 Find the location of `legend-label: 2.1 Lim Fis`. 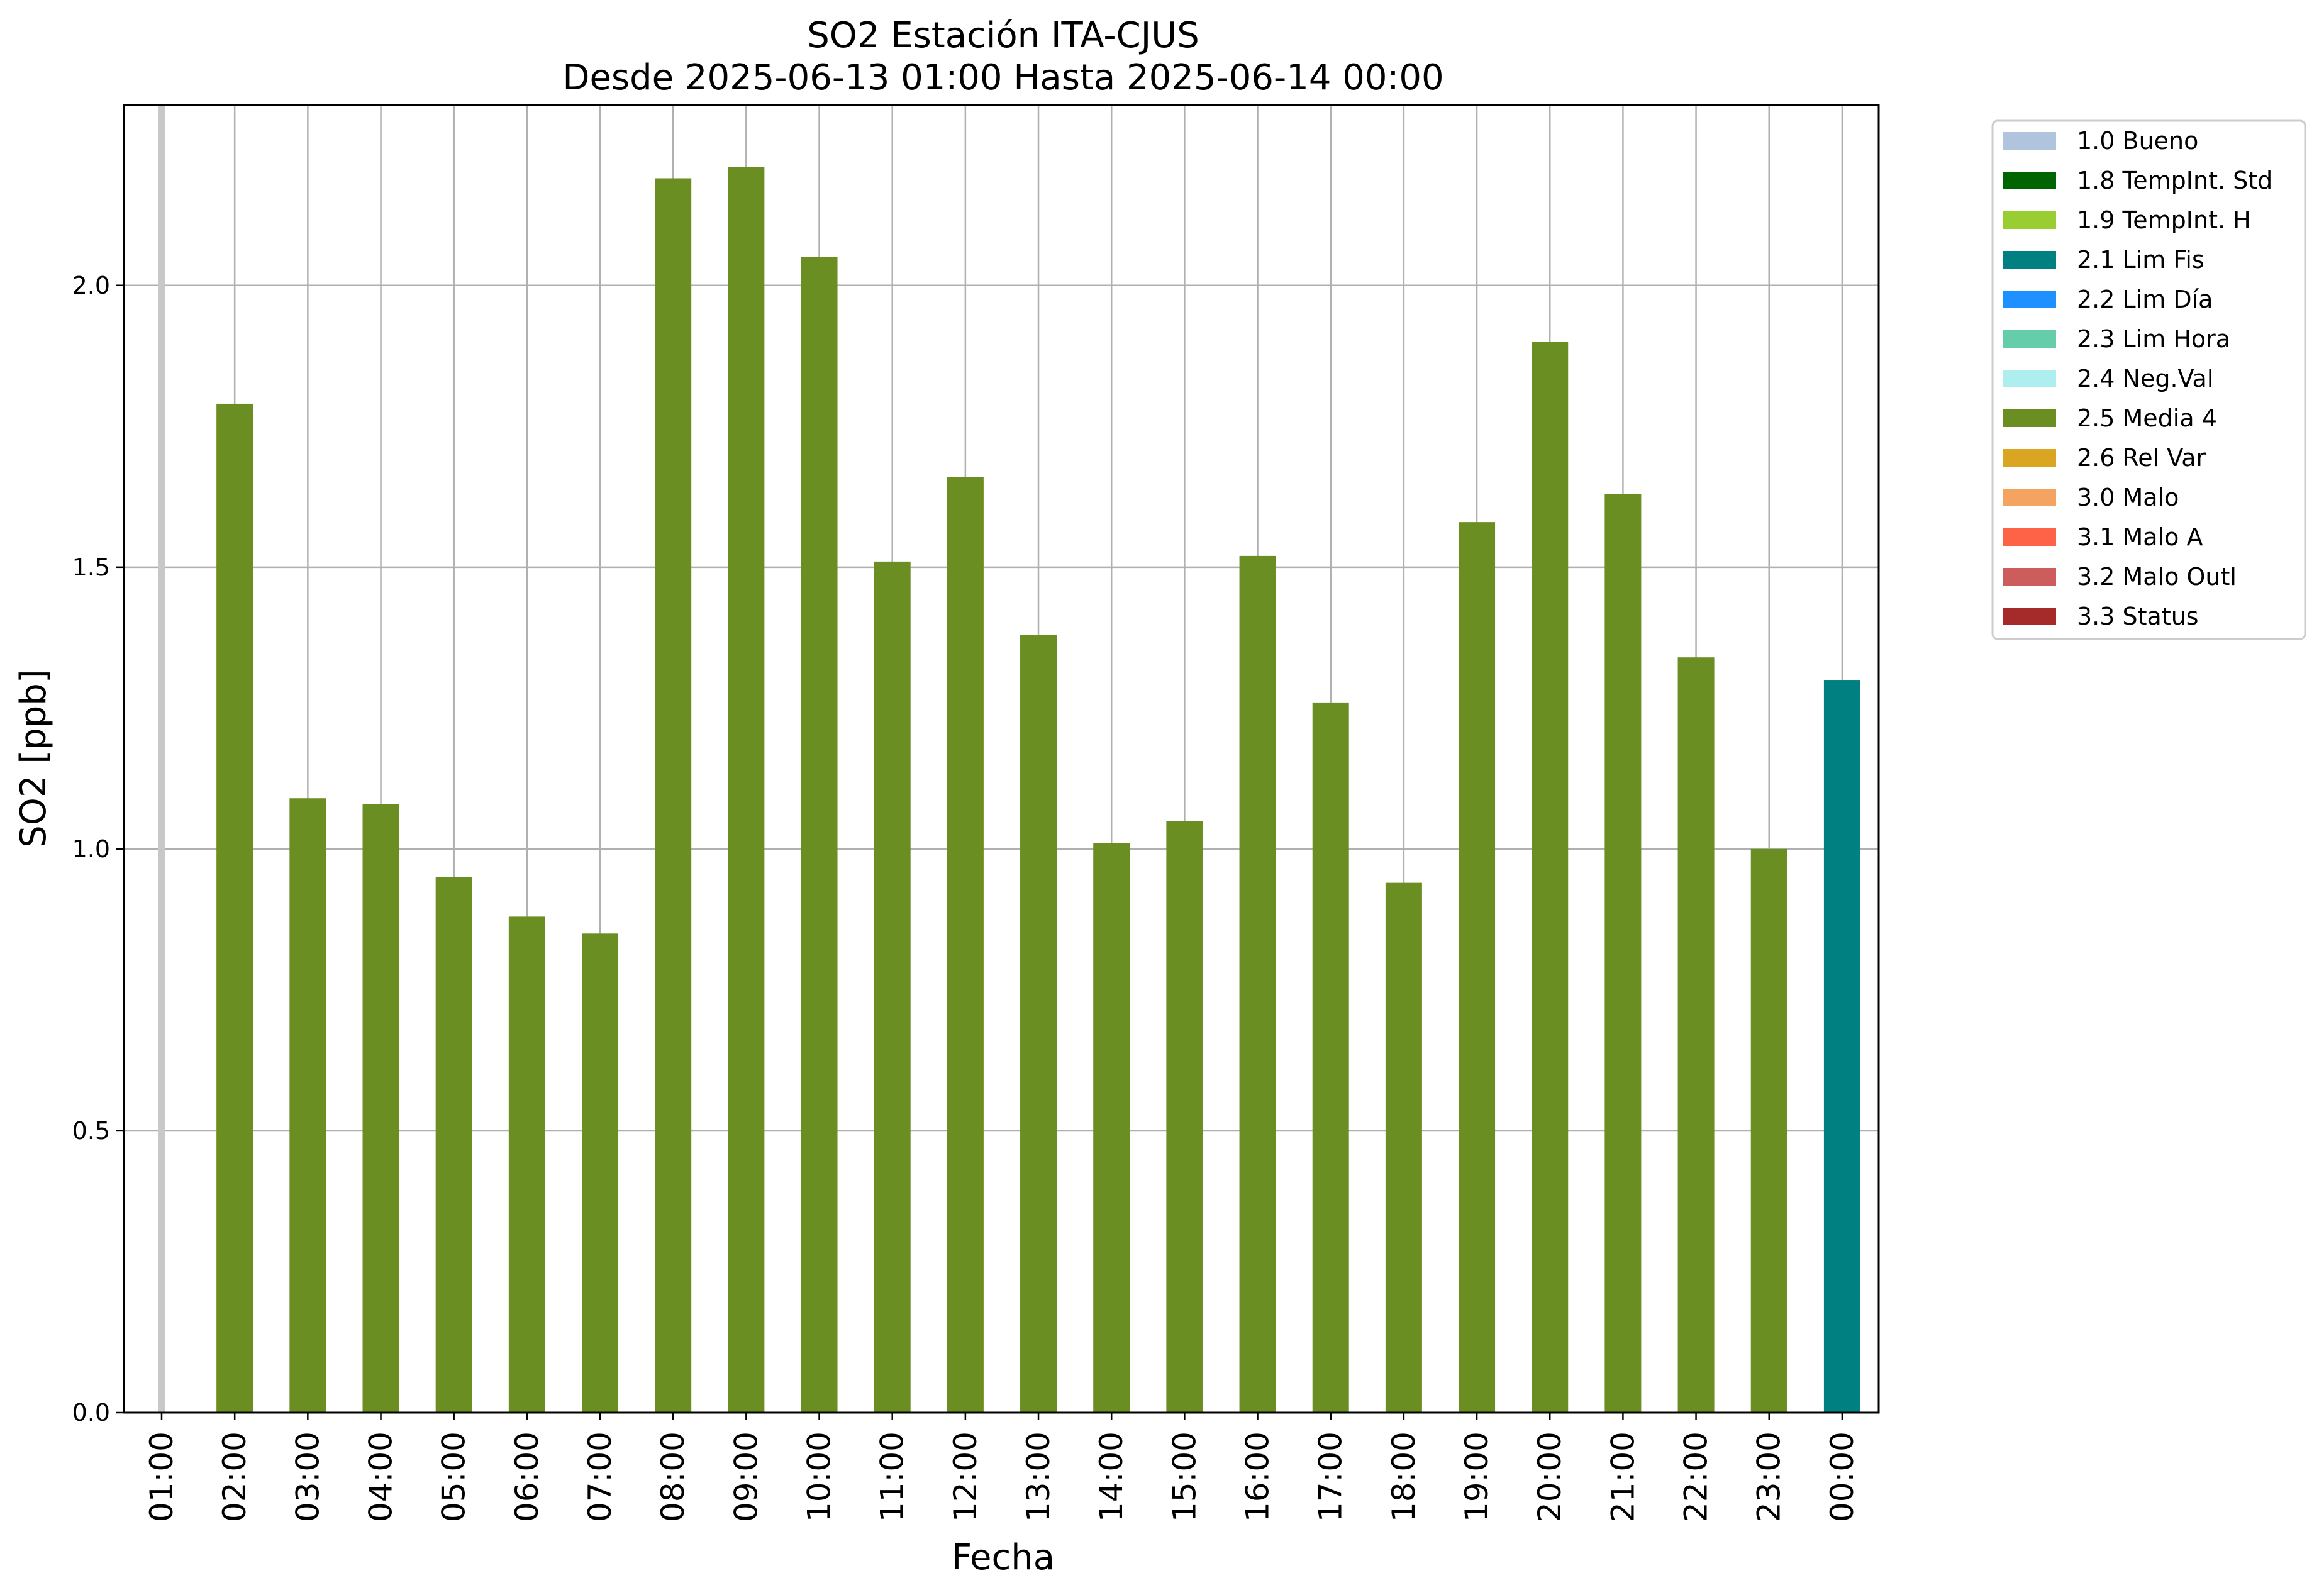

legend-label: 2.1 Lim Fis is located at coordinates (2140, 260).